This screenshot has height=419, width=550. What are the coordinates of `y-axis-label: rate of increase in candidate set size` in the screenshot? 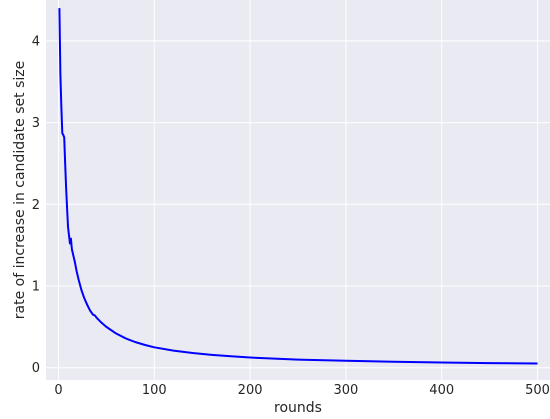 It's located at (20, 190).